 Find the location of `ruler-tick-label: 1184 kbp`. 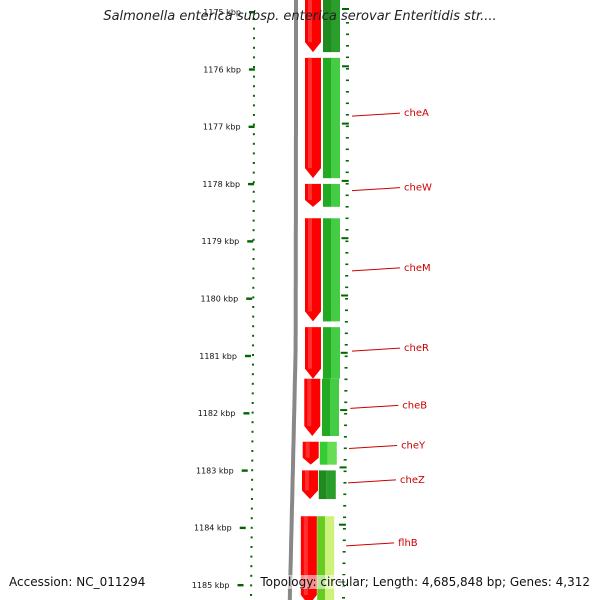

ruler-tick-label: 1184 kbp is located at coordinates (213, 528).